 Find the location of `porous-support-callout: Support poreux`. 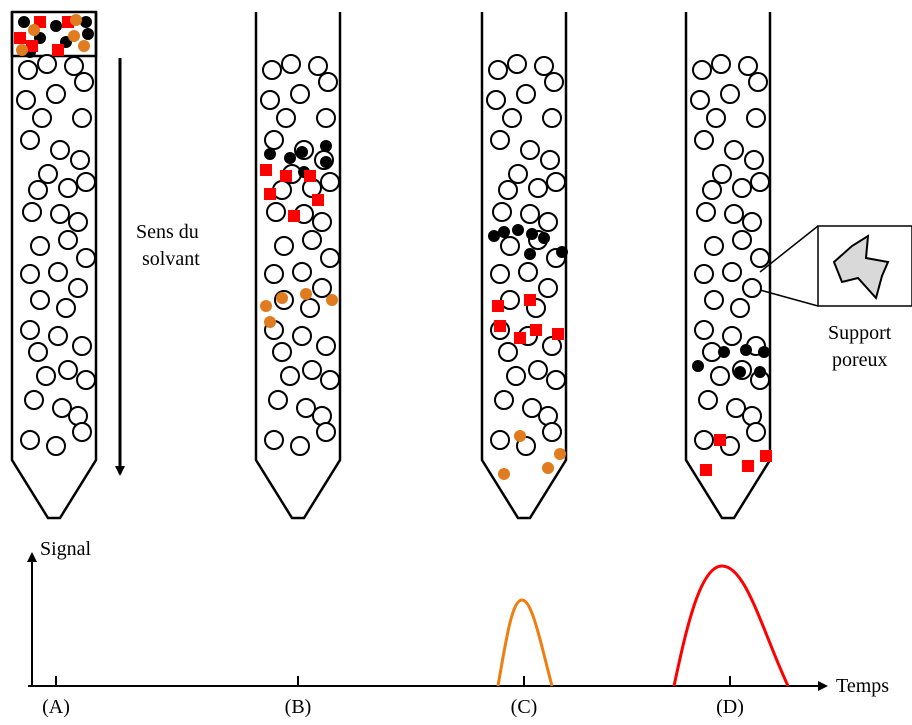

porous-support-callout: Support poreux is located at coordinates (835, 298).